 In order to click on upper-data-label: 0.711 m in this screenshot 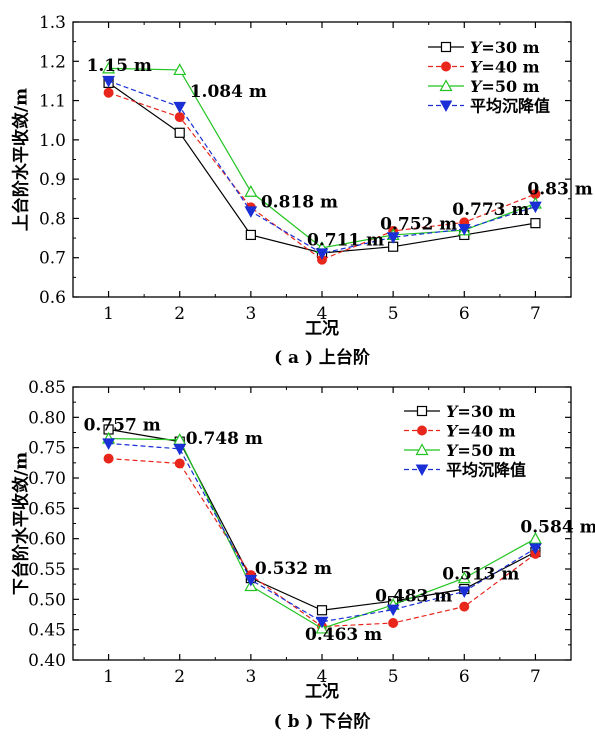, I will do `click(345, 240)`.